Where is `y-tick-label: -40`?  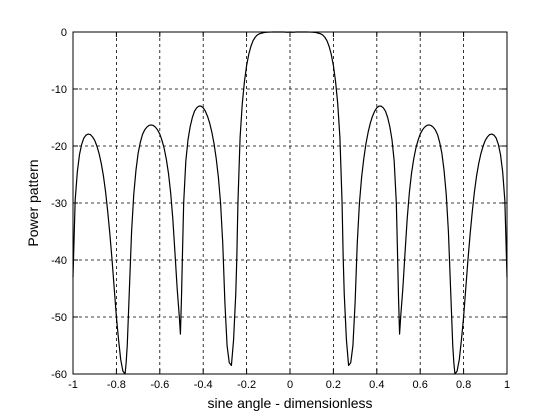
y-tick-label: -40 is located at coordinates (59, 261).